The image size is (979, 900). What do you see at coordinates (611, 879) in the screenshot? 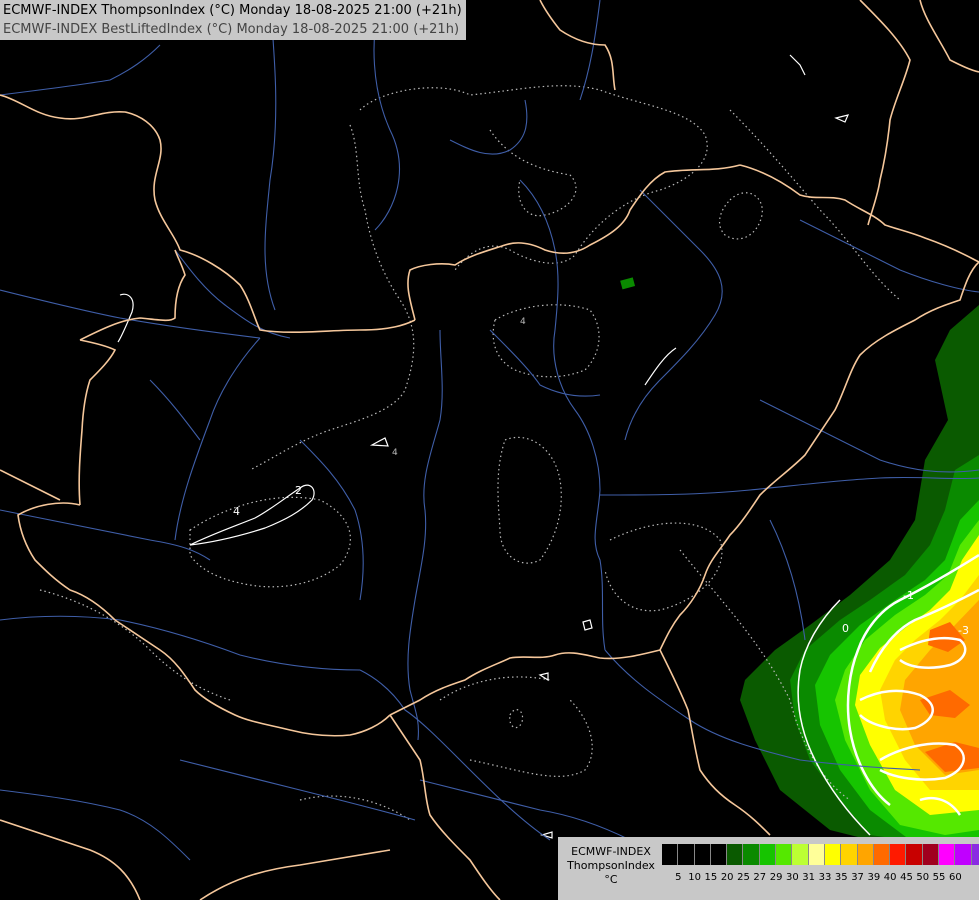
I see `legend-unit: °C` at bounding box center [611, 879].